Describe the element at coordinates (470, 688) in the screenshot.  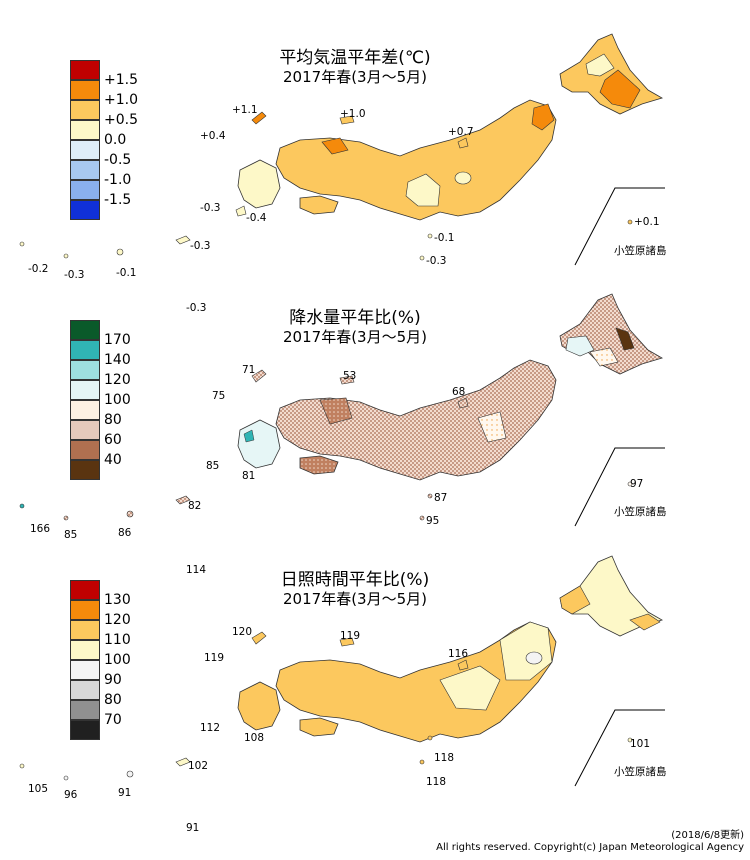
I see `chubu-area` at that location.